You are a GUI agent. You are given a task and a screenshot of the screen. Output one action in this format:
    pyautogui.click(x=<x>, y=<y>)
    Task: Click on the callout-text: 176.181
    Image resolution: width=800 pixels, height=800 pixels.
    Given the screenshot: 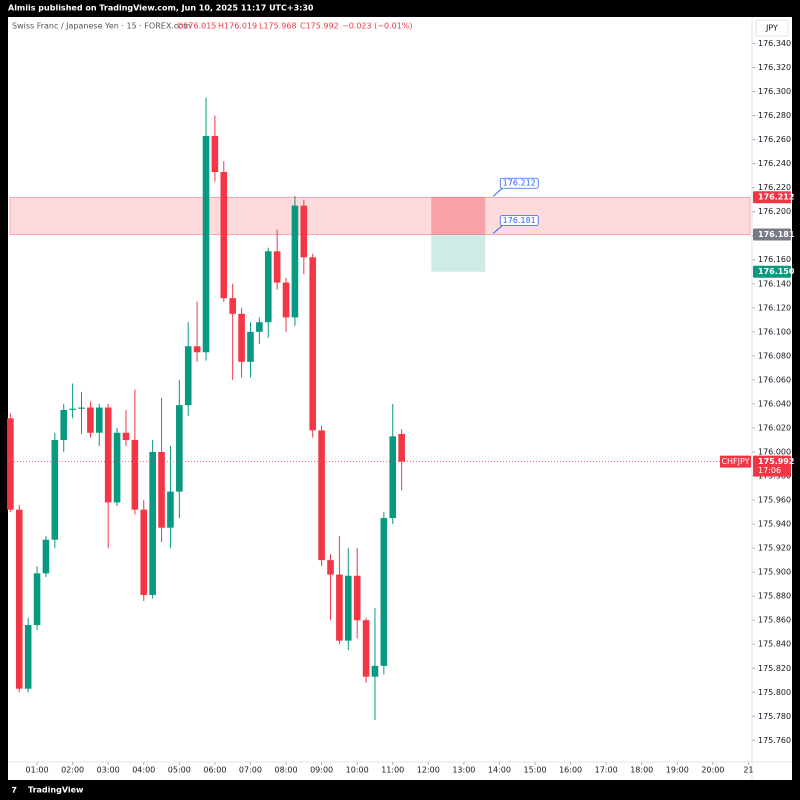 What is the action you would take?
    pyautogui.click(x=519, y=220)
    